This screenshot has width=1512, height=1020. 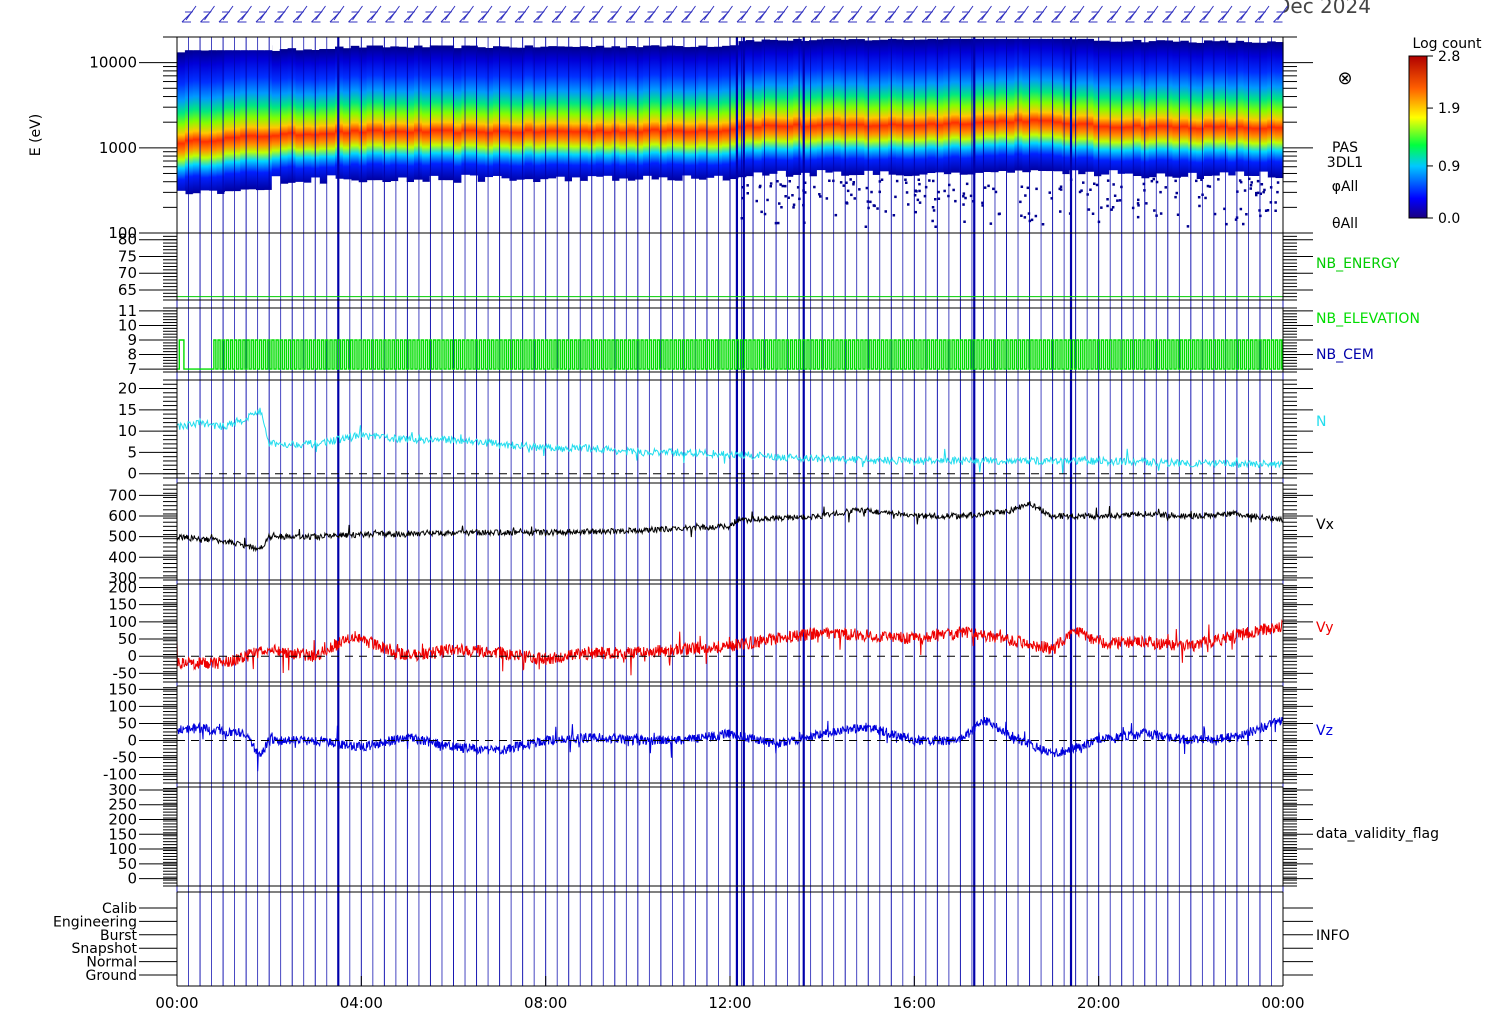 I want to click on y-axis-label: E (eV), so click(x=36, y=135).